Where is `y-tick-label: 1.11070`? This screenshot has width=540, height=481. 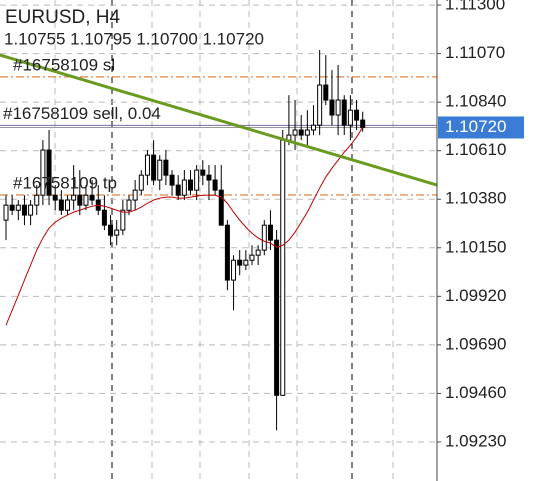
y-tick-label: 1.11070 is located at coordinates (475, 52).